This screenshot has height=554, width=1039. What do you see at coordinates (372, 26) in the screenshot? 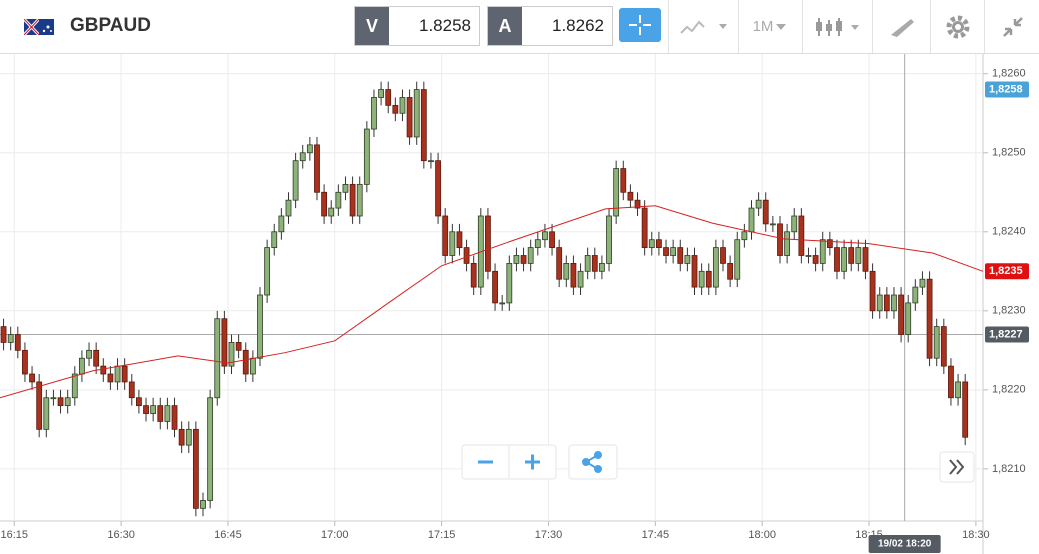
I see `bid-key: V` at bounding box center [372, 26].